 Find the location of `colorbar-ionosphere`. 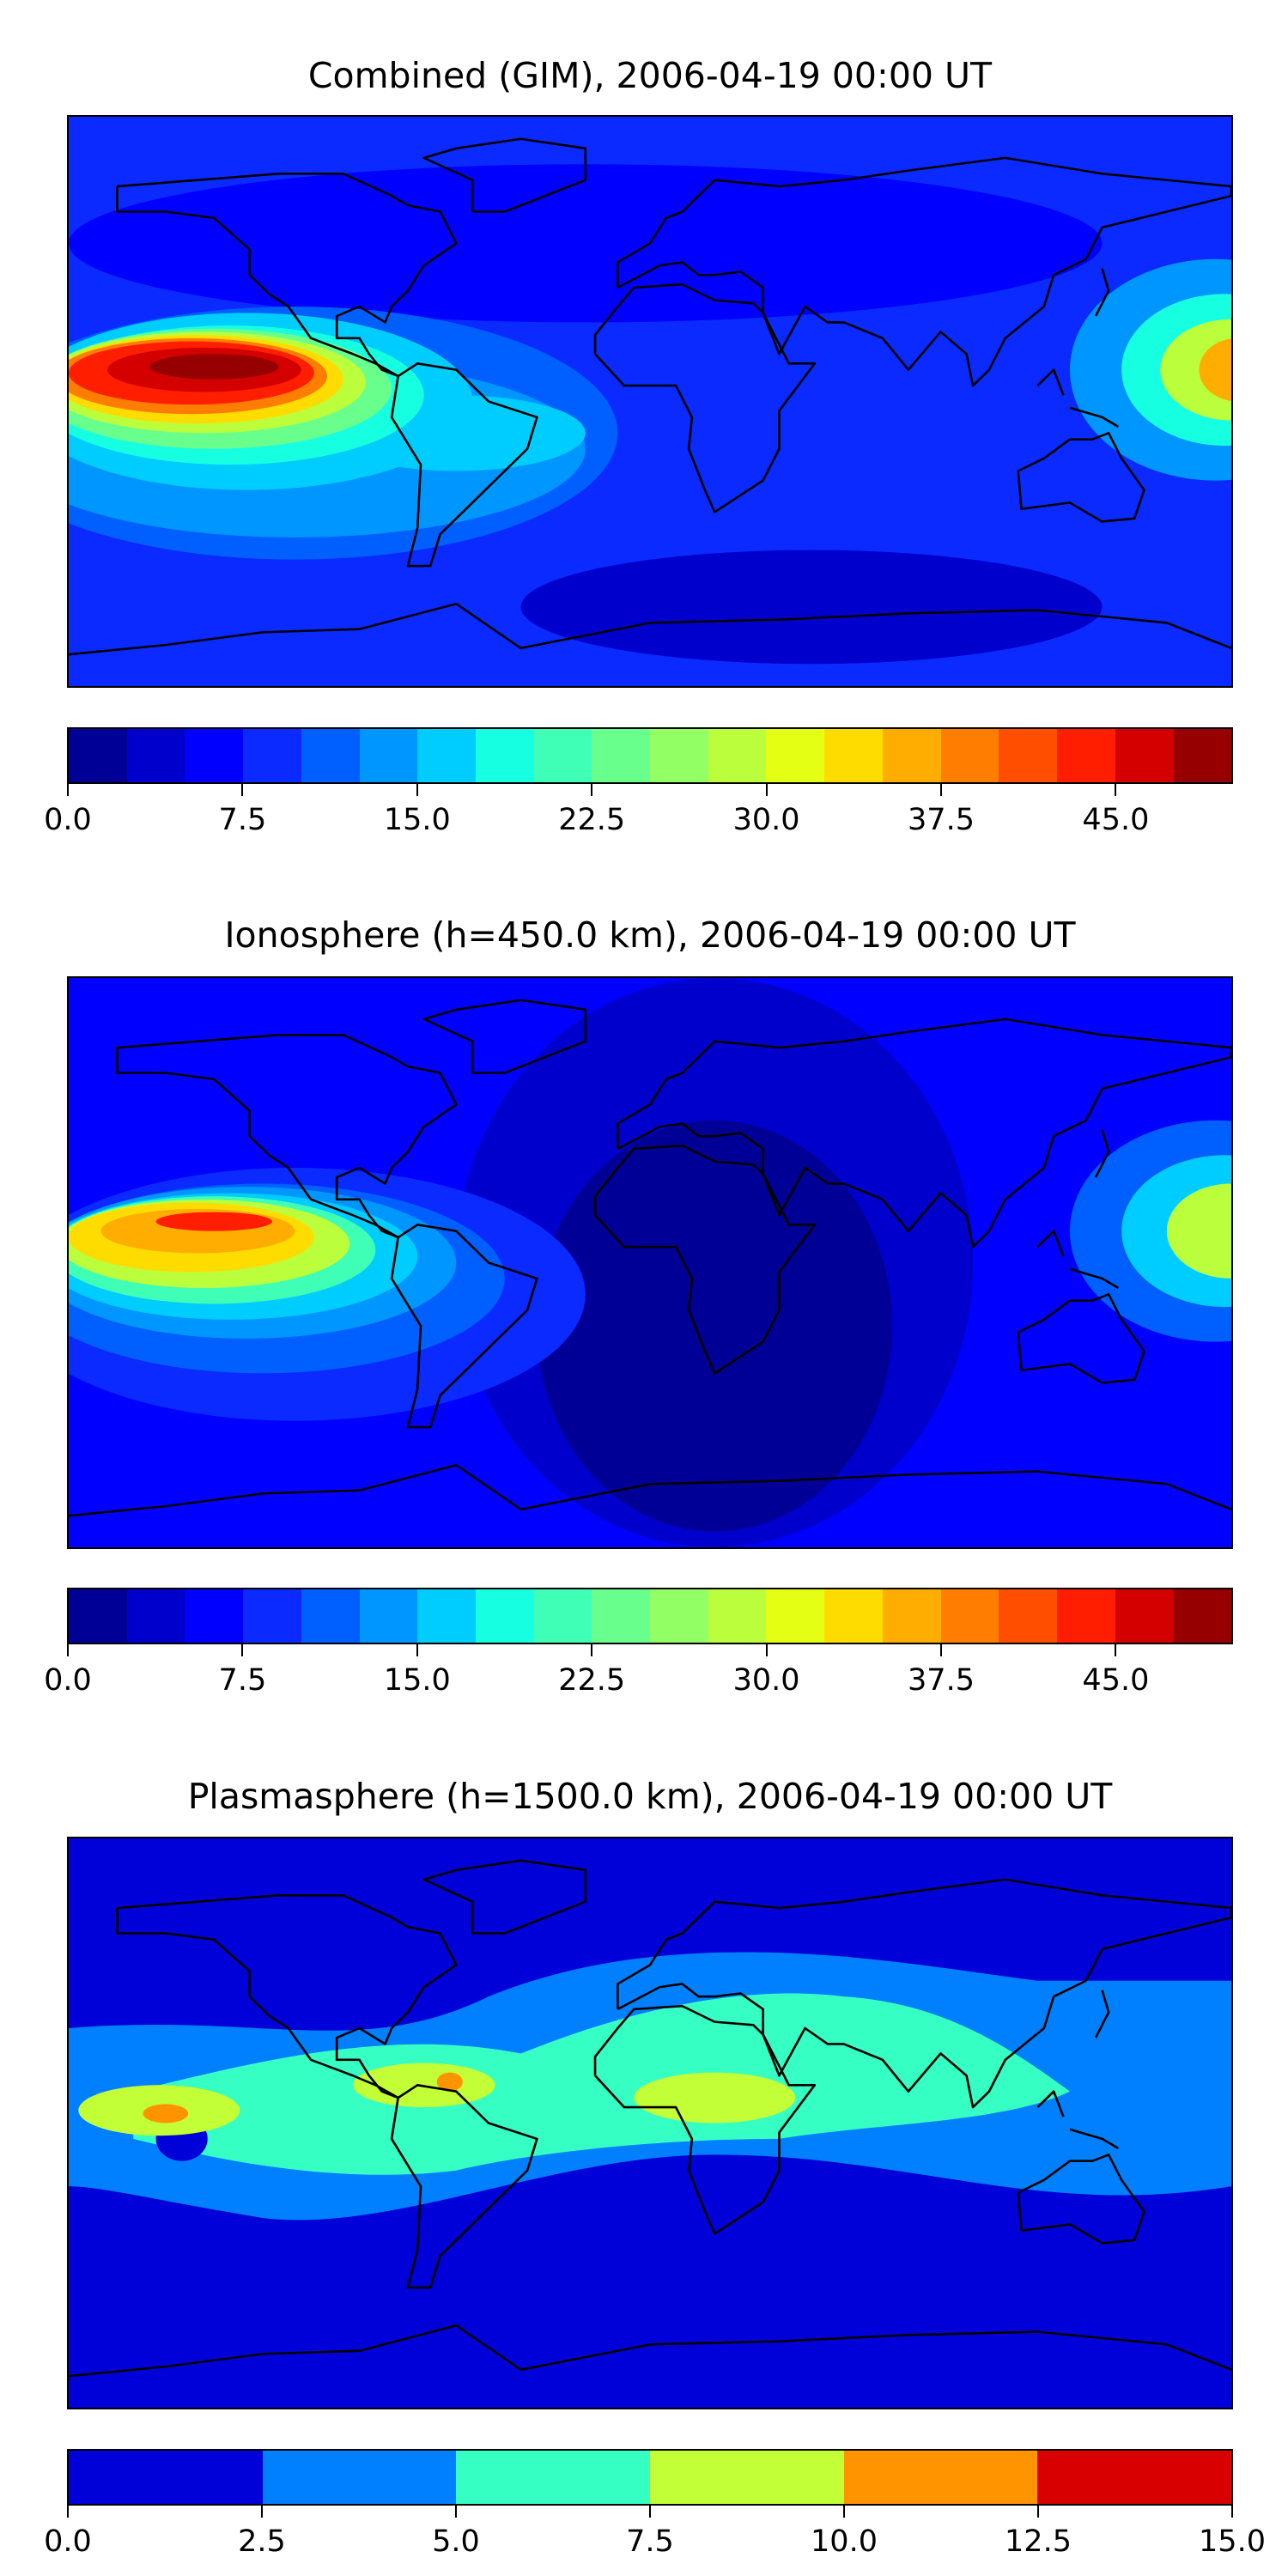

colorbar-ionosphere is located at coordinates (650, 1616).